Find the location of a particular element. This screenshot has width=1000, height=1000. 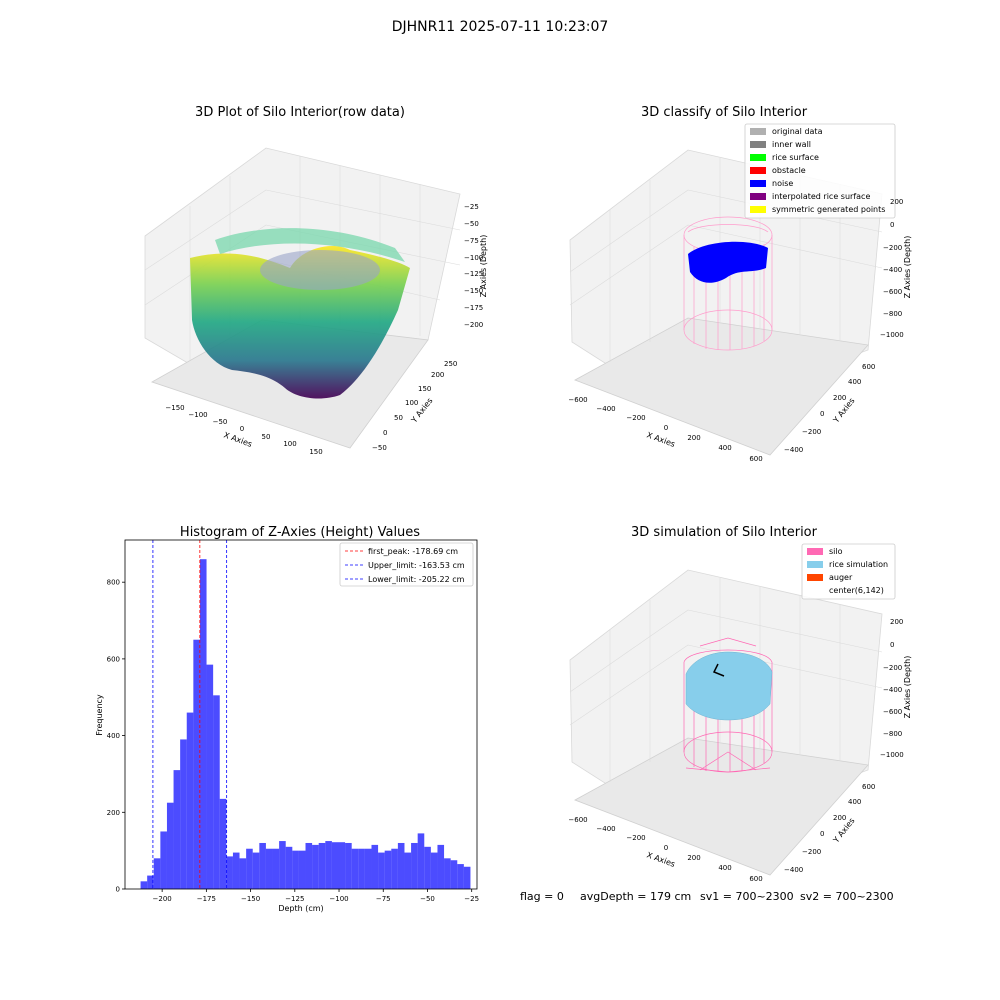

classify-z-ticks: 200 0 −200 −400 −600 −800 −1000 is located at coordinates (892, 268).